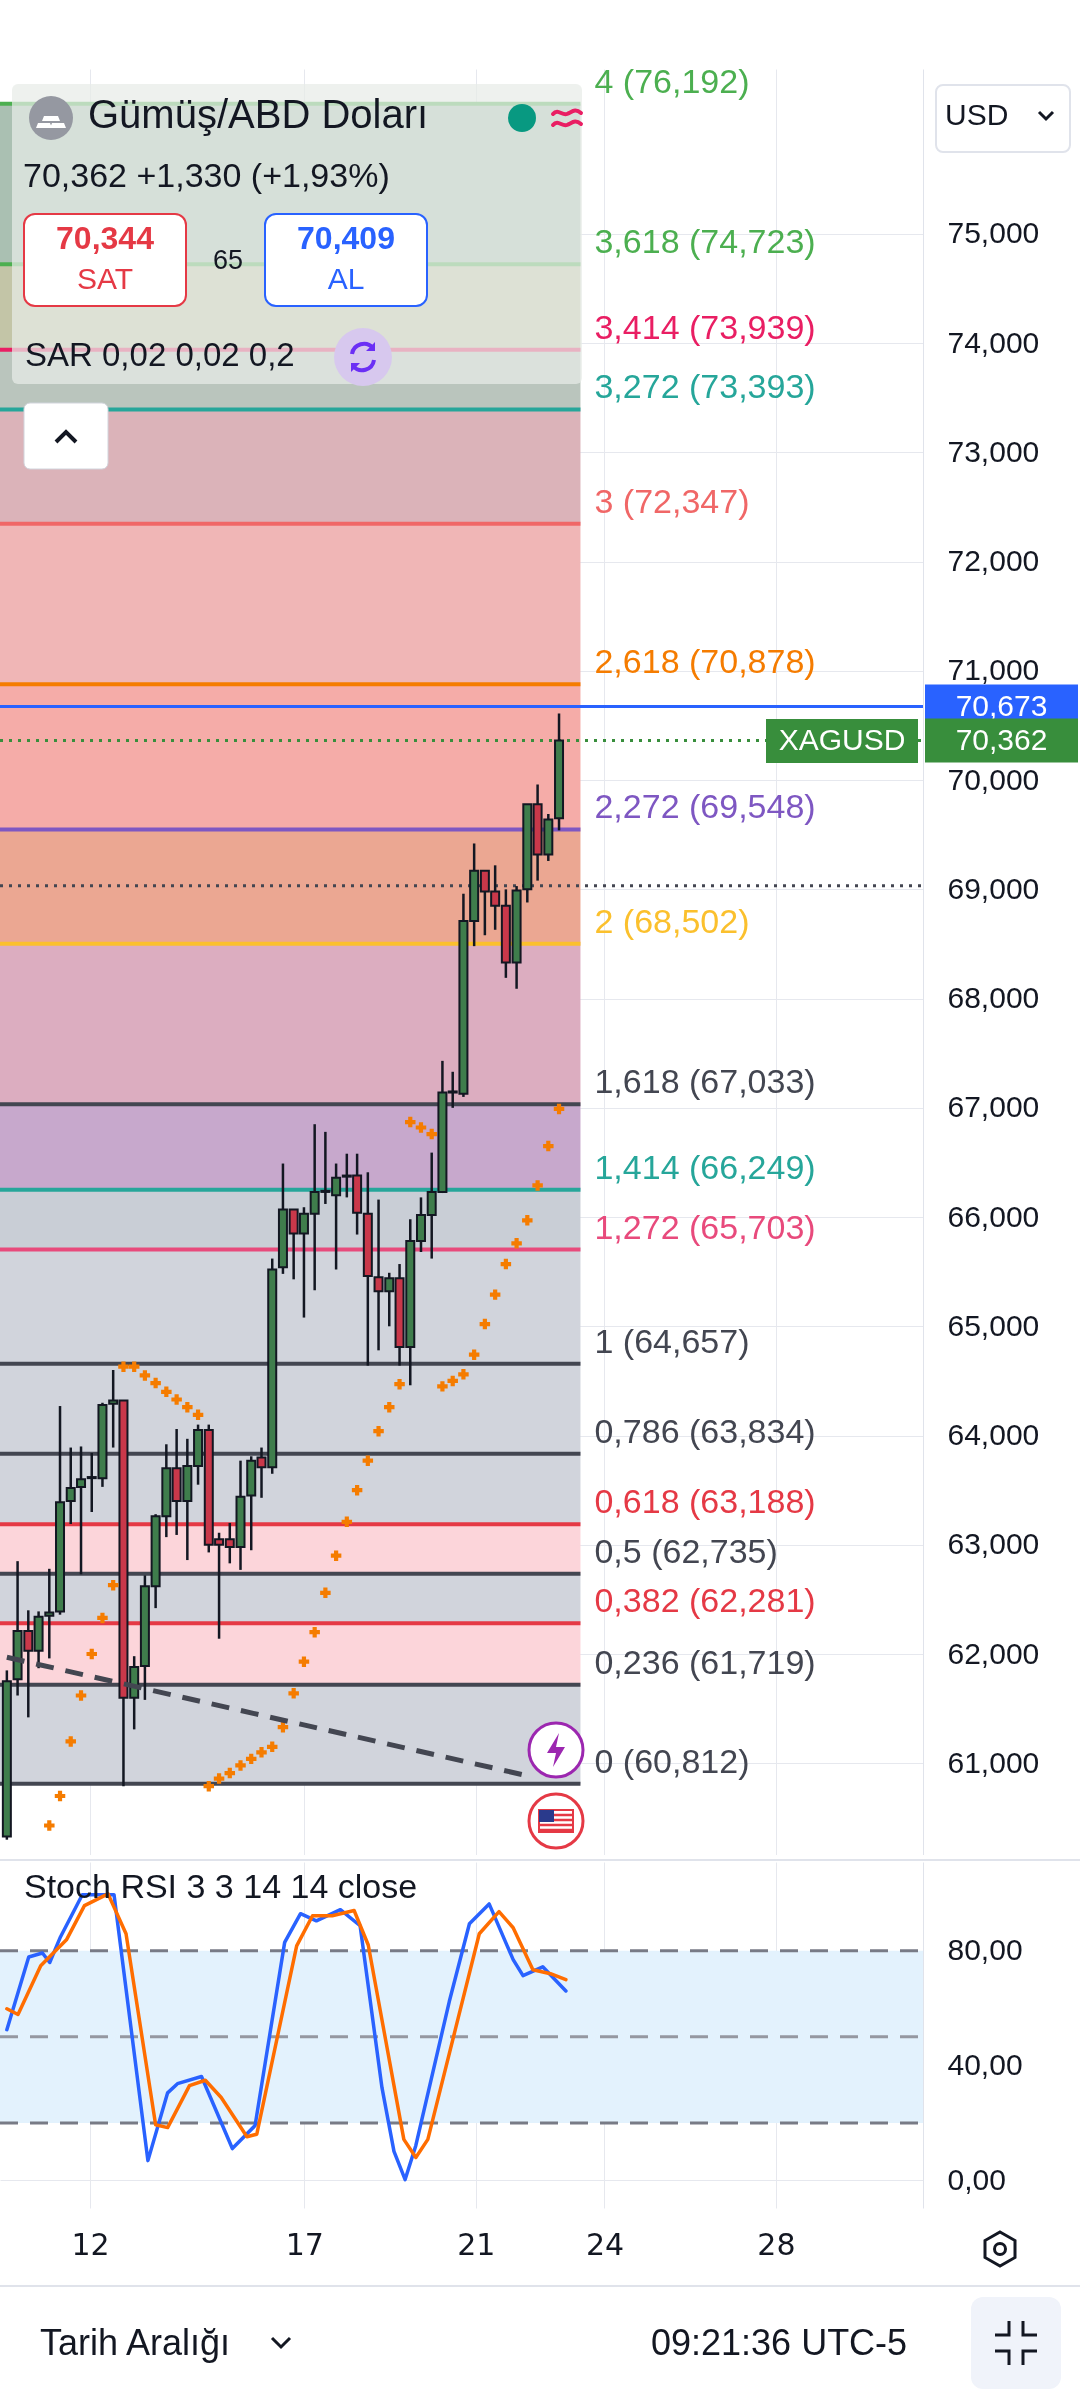 The image size is (1080, 2408). I want to click on chart-title: Stoch RSI 3 3 14 14 close, so click(221, 1886).